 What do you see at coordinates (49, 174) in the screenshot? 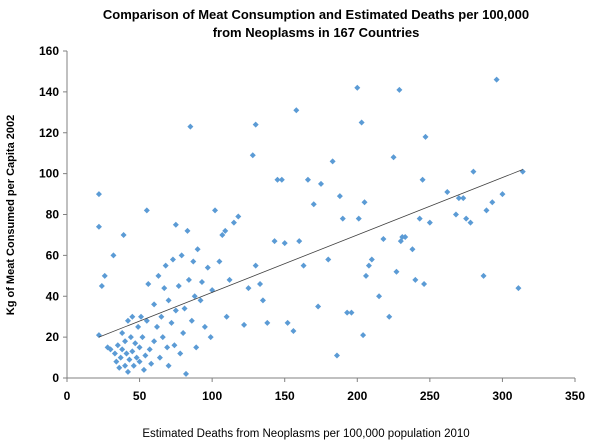
I see `y-tick-label: 100` at bounding box center [49, 174].